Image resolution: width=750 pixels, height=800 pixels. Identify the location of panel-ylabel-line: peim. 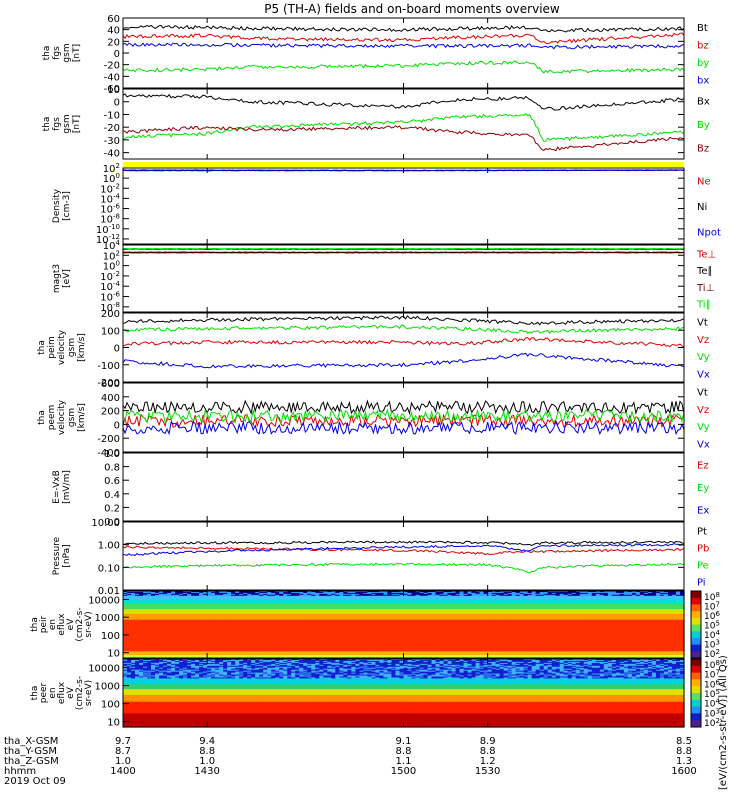
(52, 347).